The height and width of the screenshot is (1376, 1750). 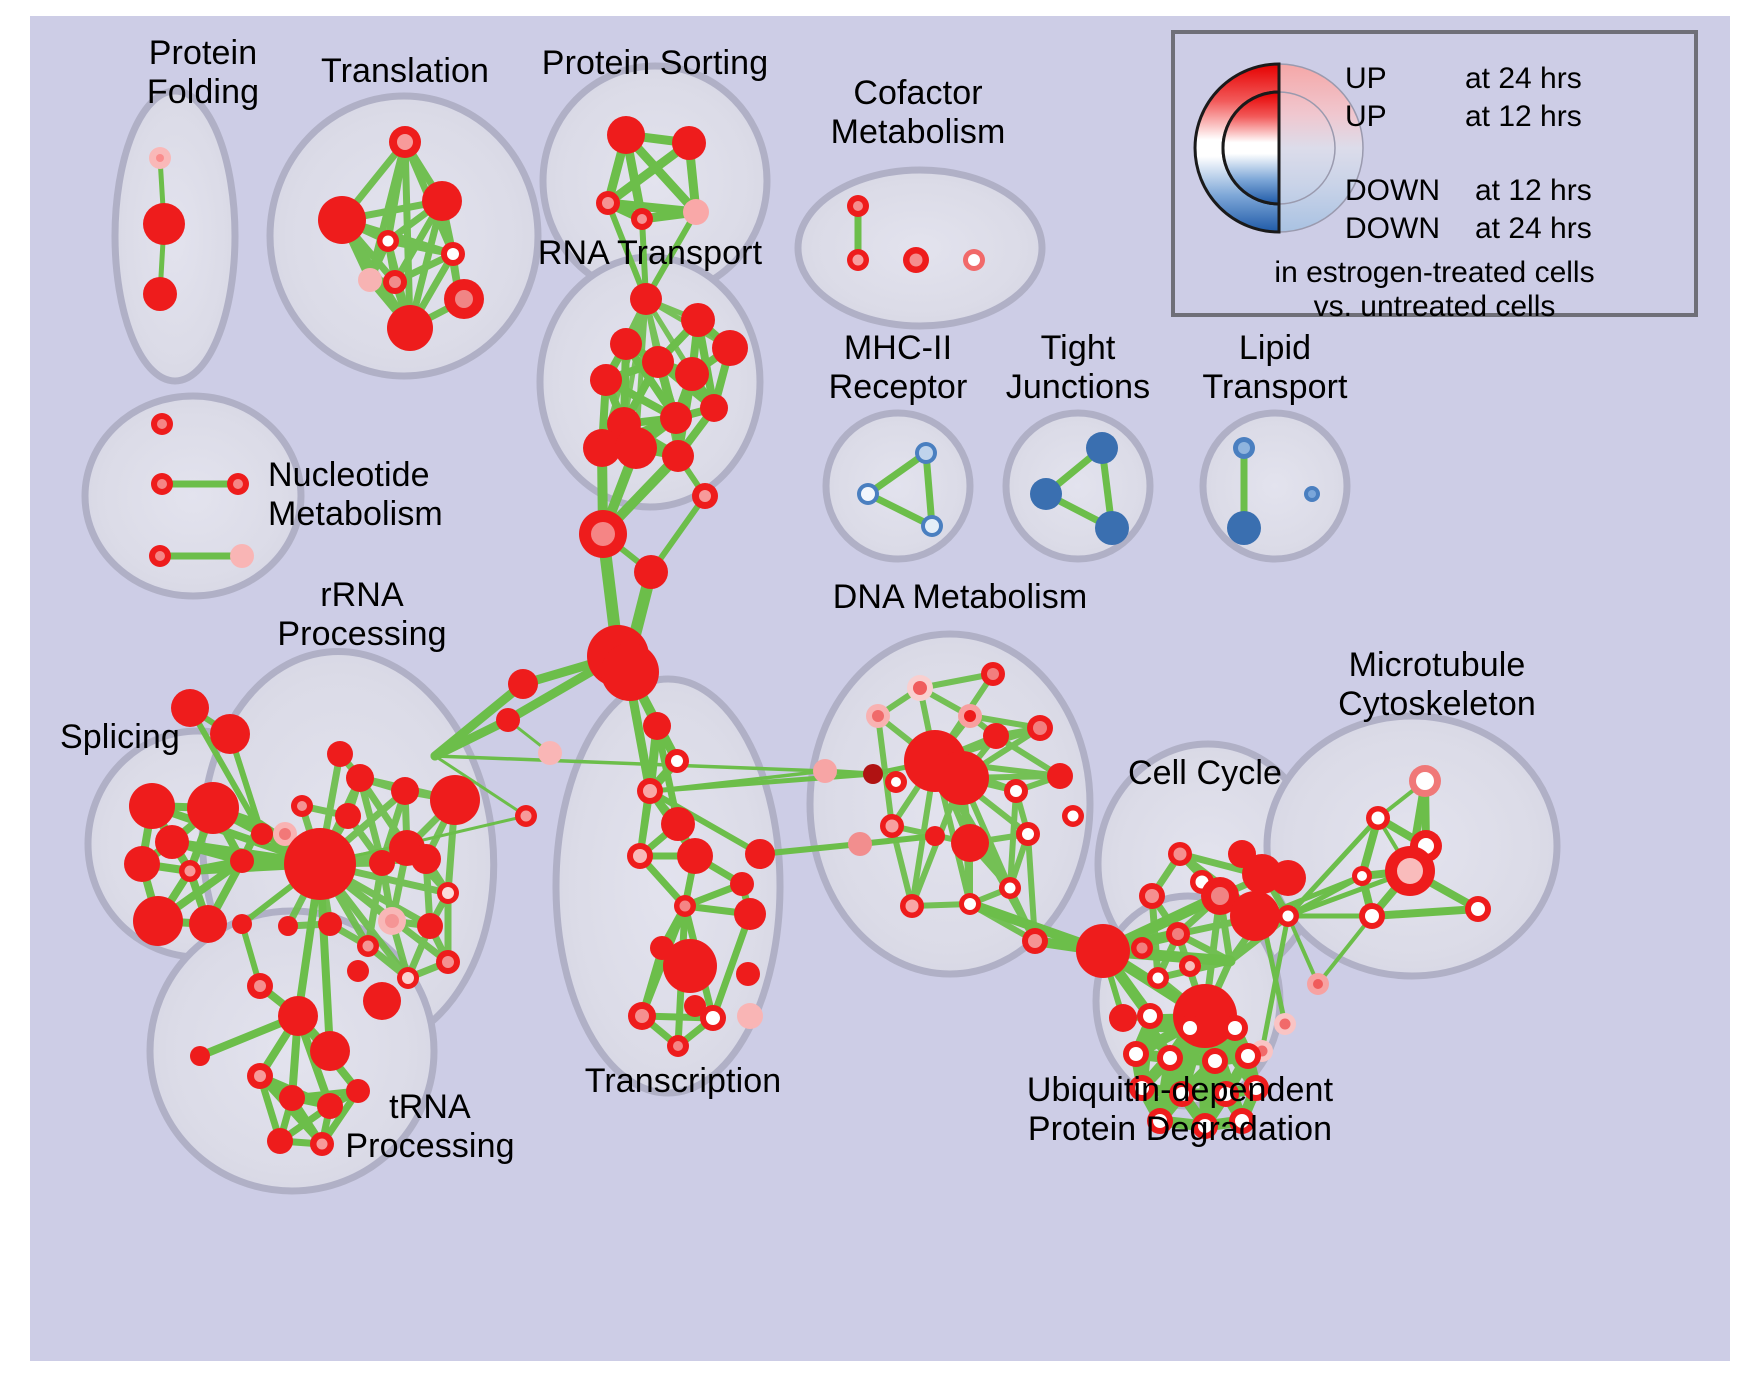 What do you see at coordinates (898, 367) in the screenshot?
I see `cluster-label-mhc-ii-receptor: MHC-II Receptor` at bounding box center [898, 367].